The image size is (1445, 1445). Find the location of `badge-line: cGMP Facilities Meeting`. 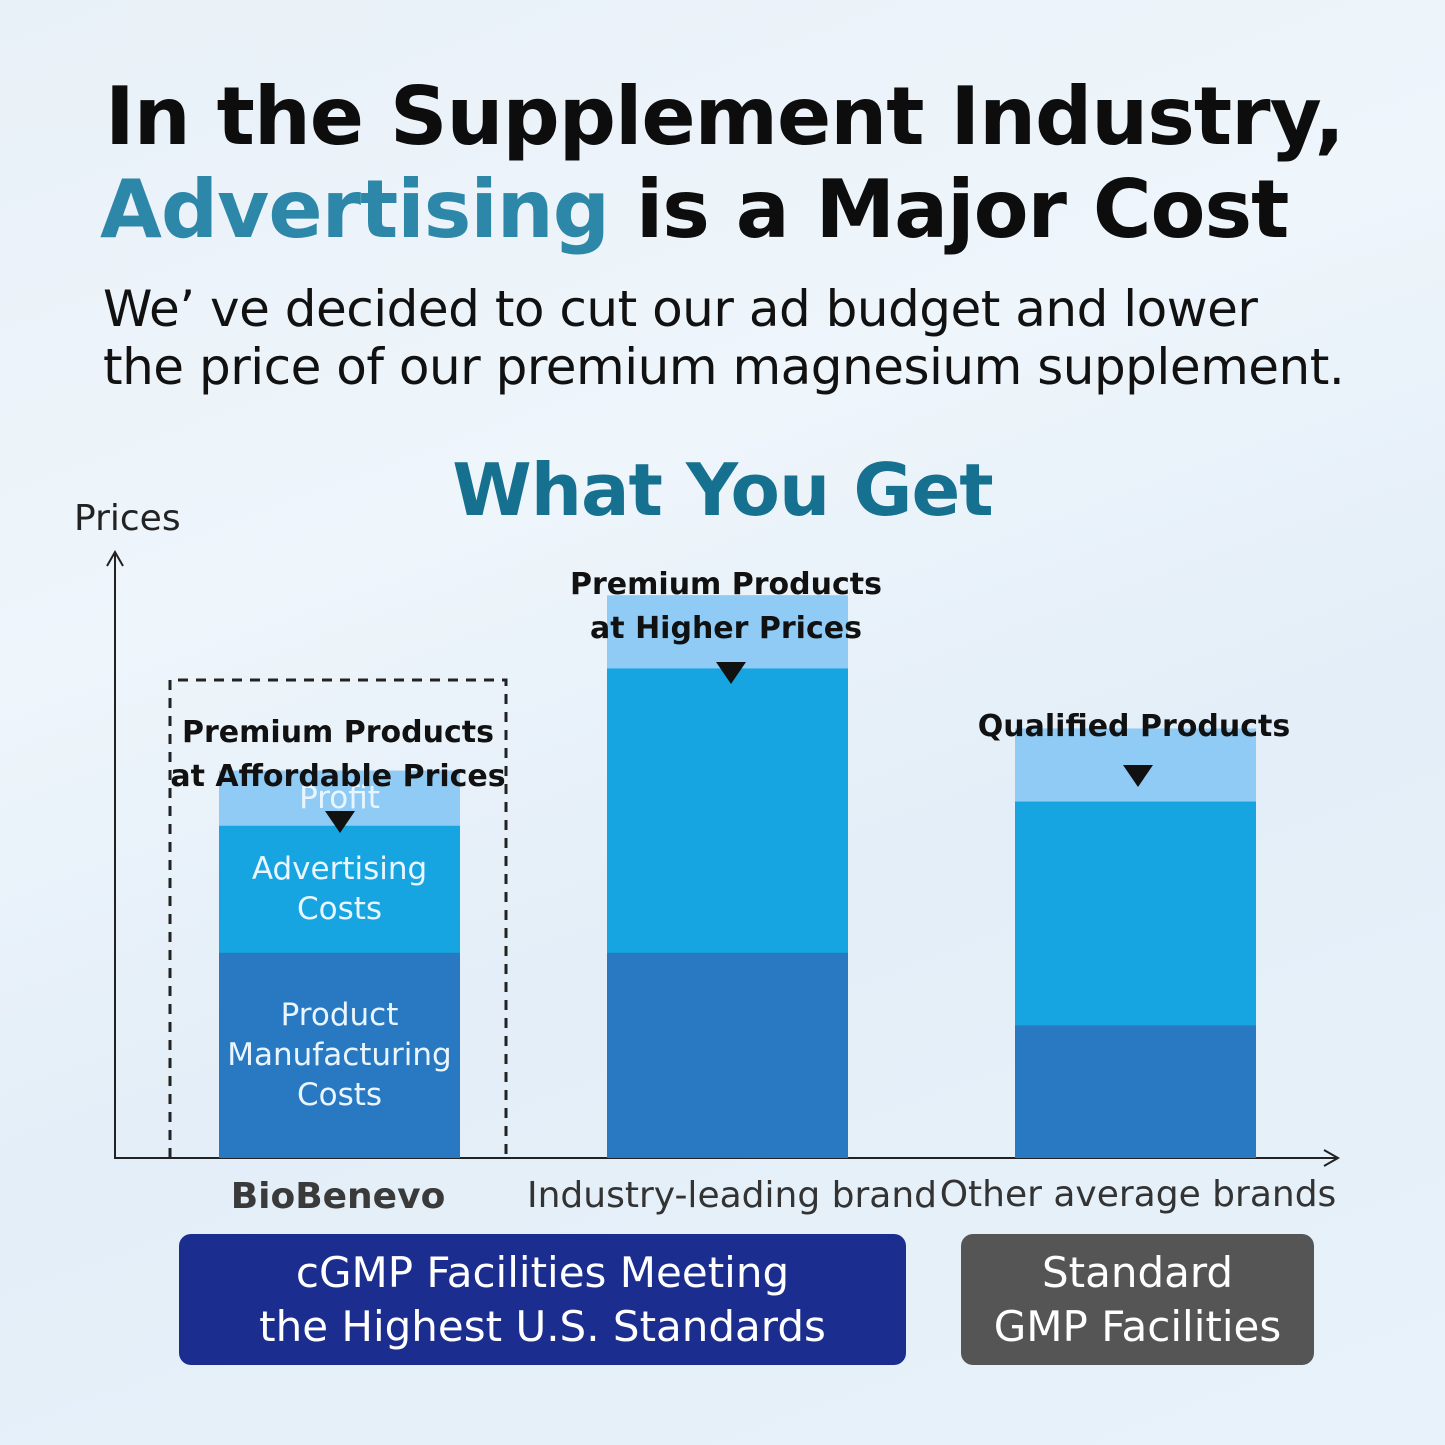

badge-line: cGMP Facilities Meeting is located at coordinates (542, 1272).